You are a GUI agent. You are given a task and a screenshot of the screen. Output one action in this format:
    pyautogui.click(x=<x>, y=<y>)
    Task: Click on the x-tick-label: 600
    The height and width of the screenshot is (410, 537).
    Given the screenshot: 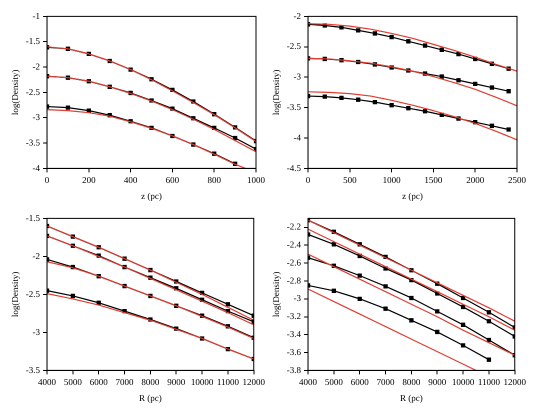 What is the action you would take?
    pyautogui.click(x=173, y=180)
    